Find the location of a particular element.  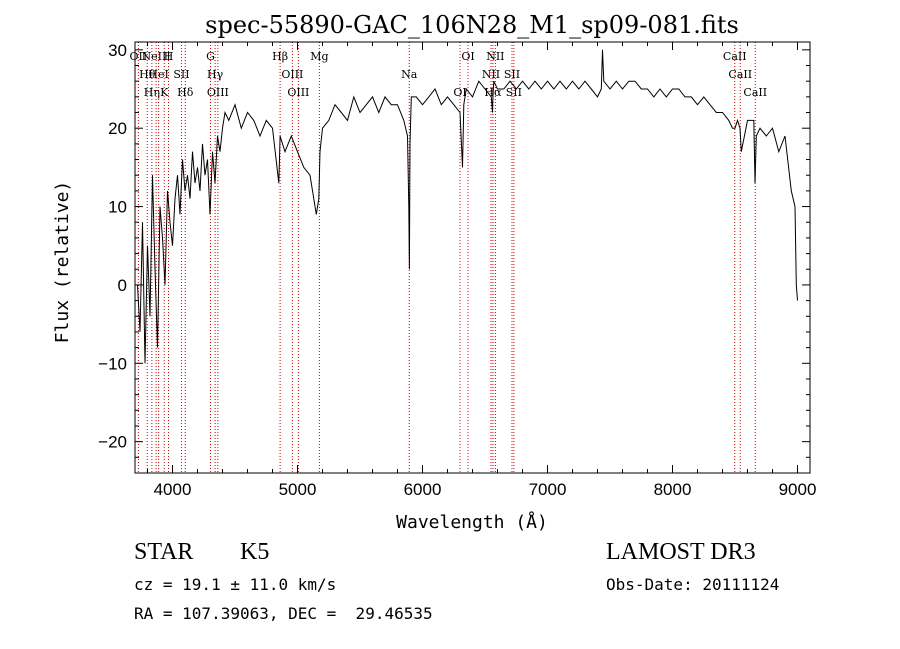

object-class: STAR is located at coordinates (164, 552).